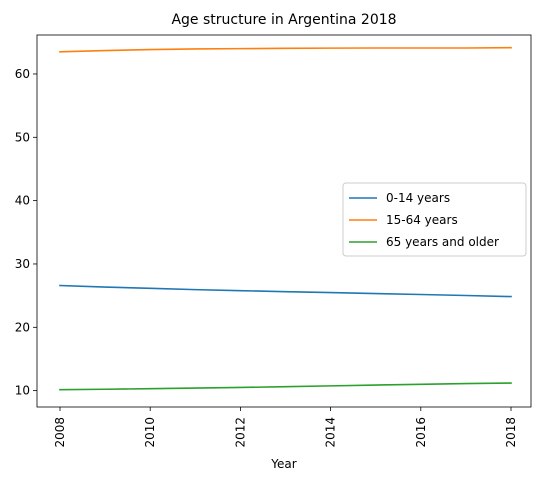 The image size is (543, 485). I want to click on x-axis-ticks: 2008 2010 2012 2014 2016 2018, so click(285, 427).